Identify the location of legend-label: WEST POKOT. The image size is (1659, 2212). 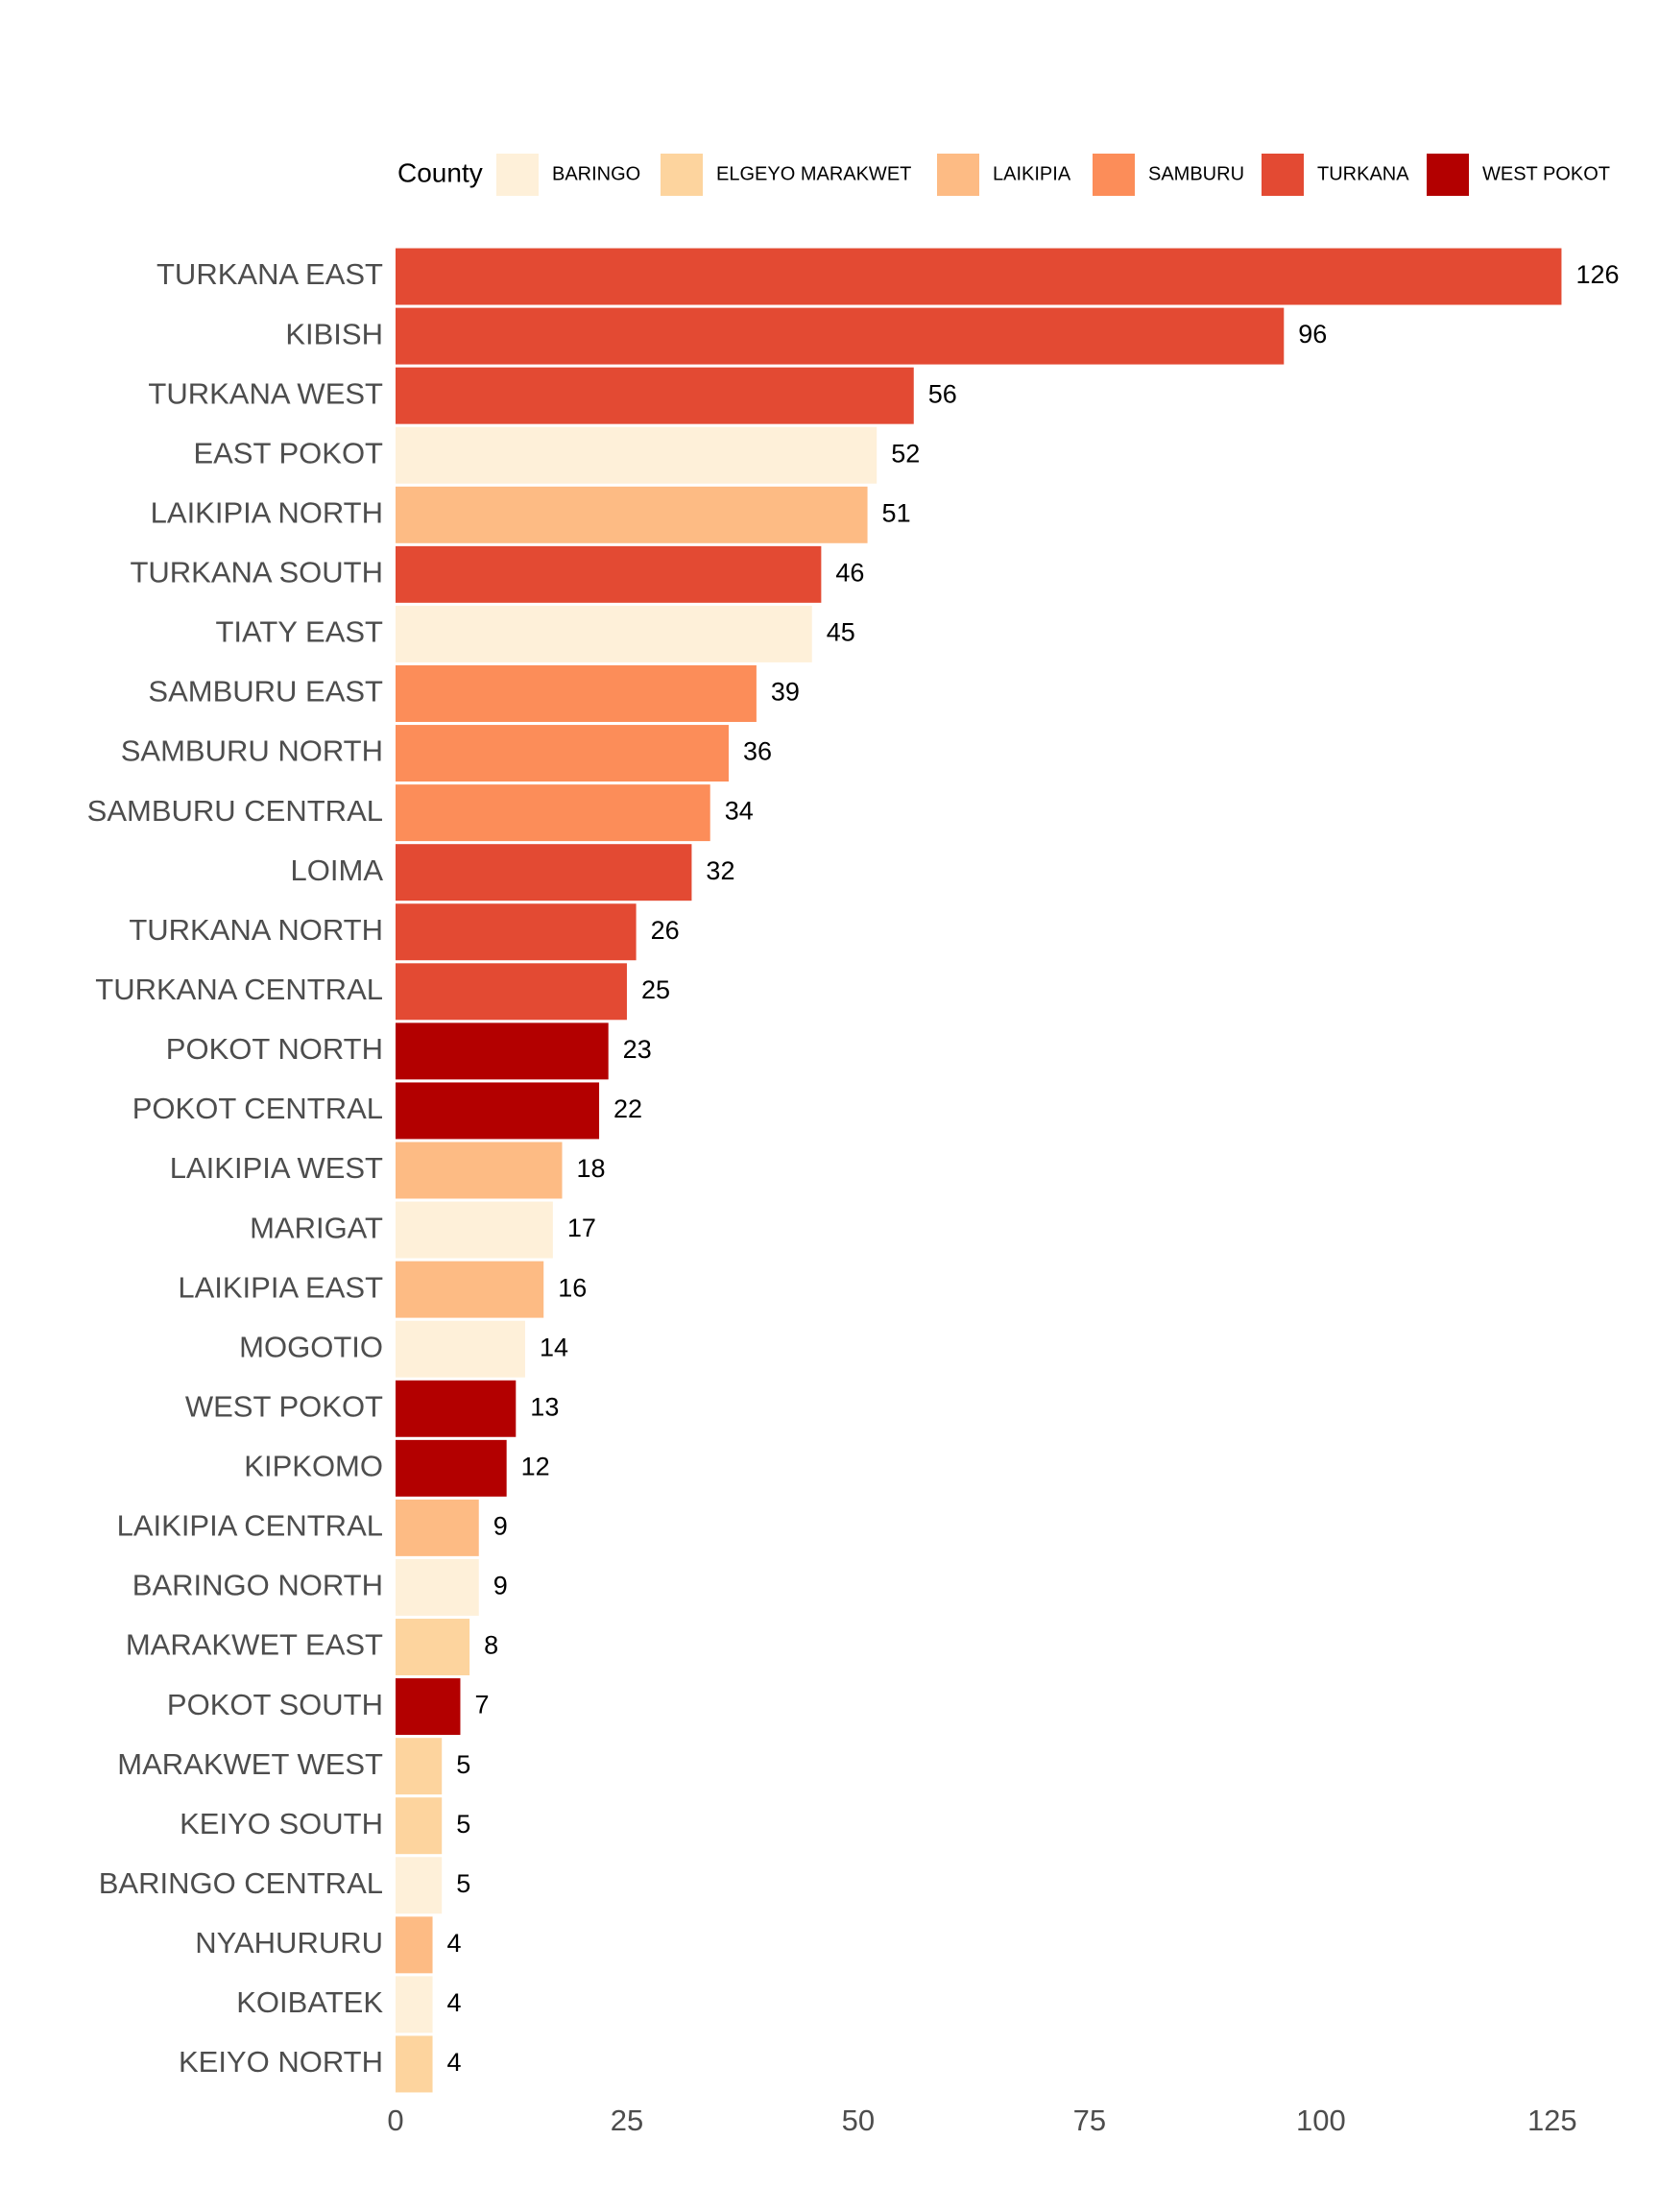
(1546, 173).